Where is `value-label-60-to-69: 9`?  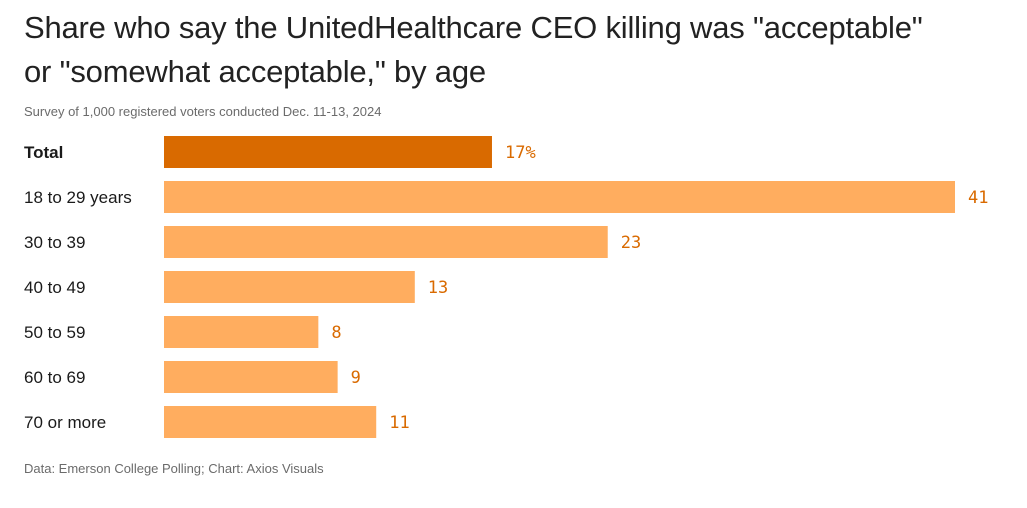 value-label-60-to-69: 9 is located at coordinates (356, 378).